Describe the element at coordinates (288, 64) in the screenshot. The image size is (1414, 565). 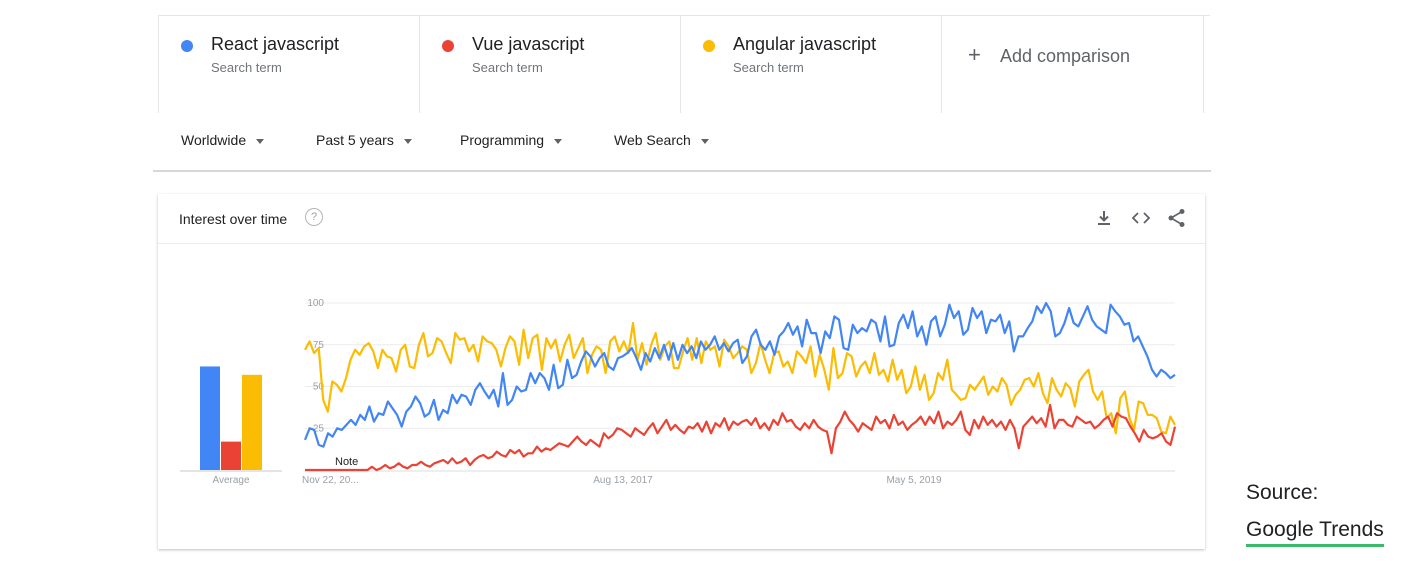
I see `search-term-react: React javascript Search term` at that location.